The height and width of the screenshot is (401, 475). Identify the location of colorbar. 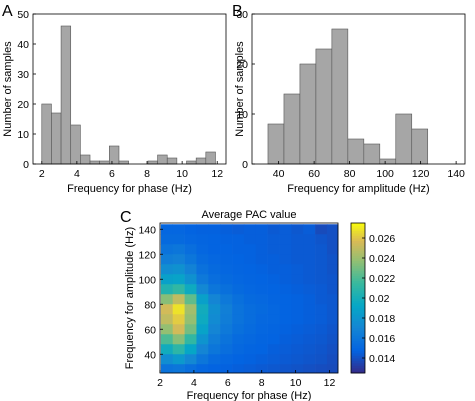
(358, 298).